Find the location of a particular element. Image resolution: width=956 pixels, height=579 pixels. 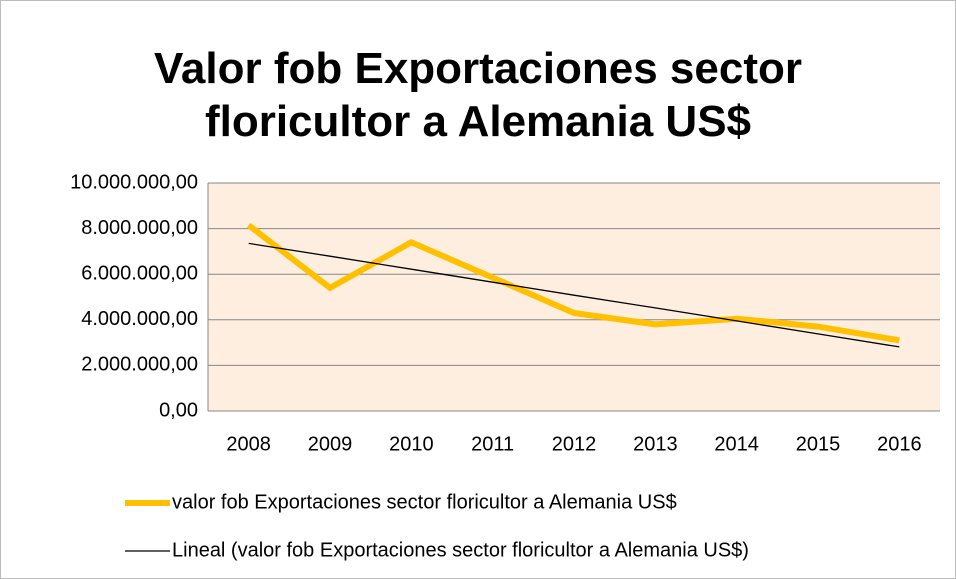

x-tick-label: 2014 is located at coordinates (736, 444).